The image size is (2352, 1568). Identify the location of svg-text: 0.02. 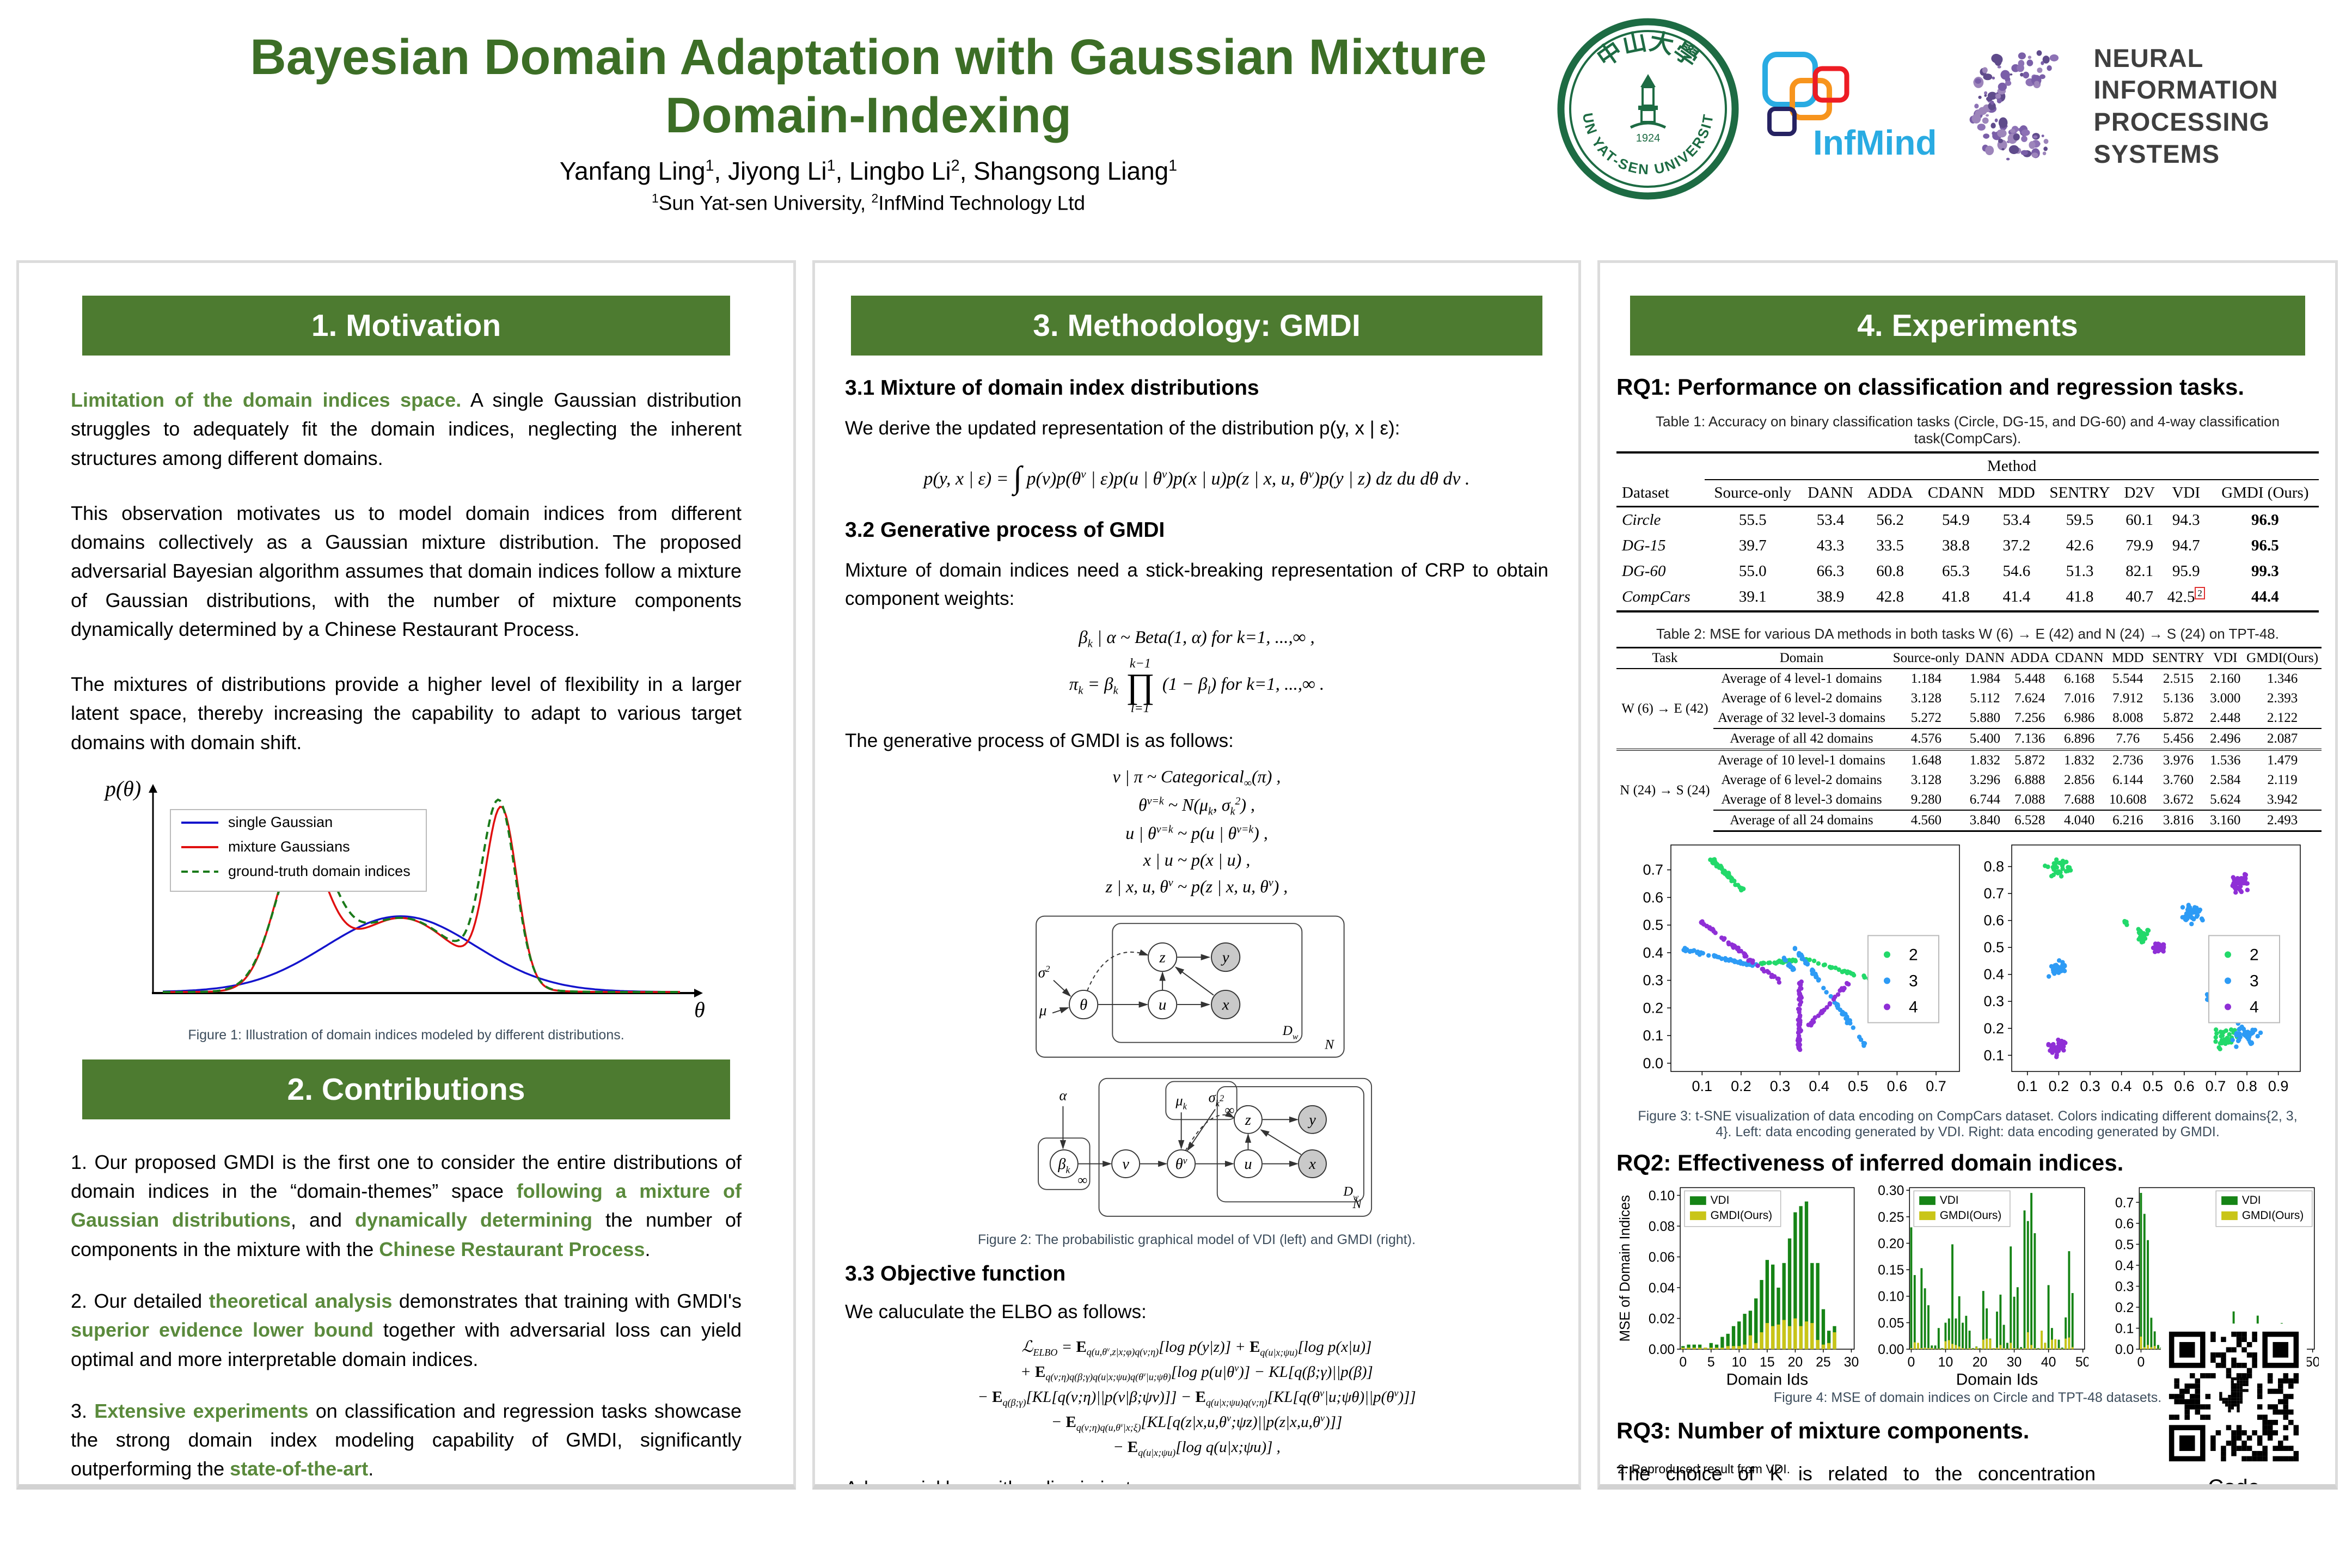
(1662, 1319).